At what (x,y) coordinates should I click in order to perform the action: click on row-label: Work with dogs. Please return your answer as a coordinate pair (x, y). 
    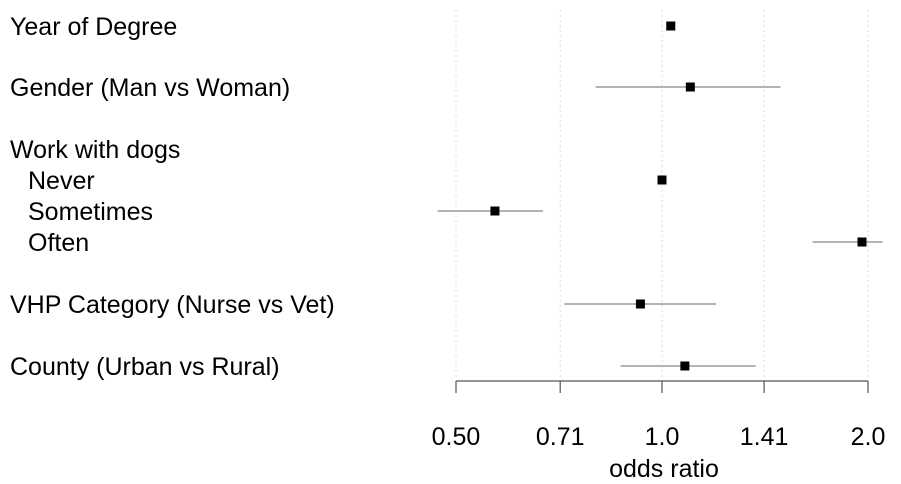
    Looking at the image, I should click on (95, 150).